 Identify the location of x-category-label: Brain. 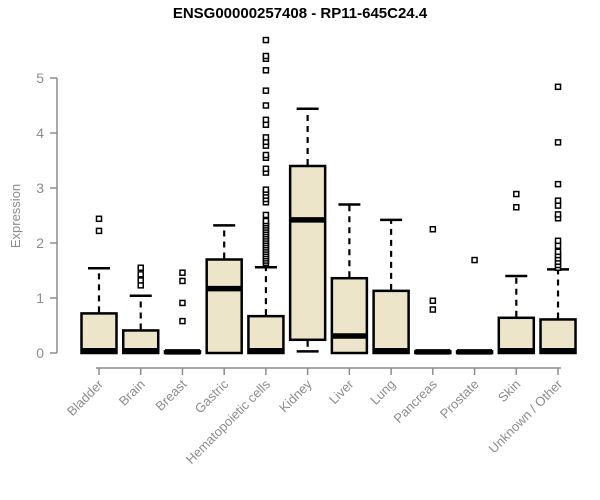
(132, 393).